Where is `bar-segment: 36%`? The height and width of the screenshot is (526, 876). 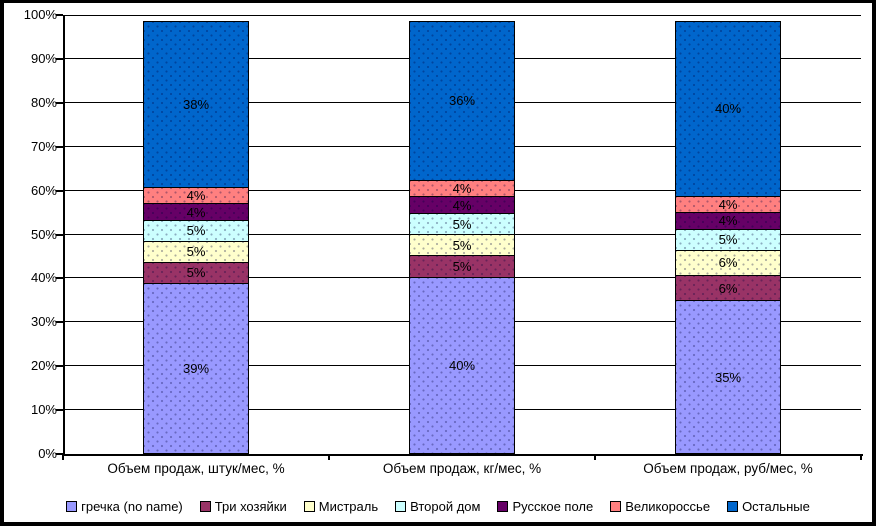 bar-segment: 36% is located at coordinates (462, 101).